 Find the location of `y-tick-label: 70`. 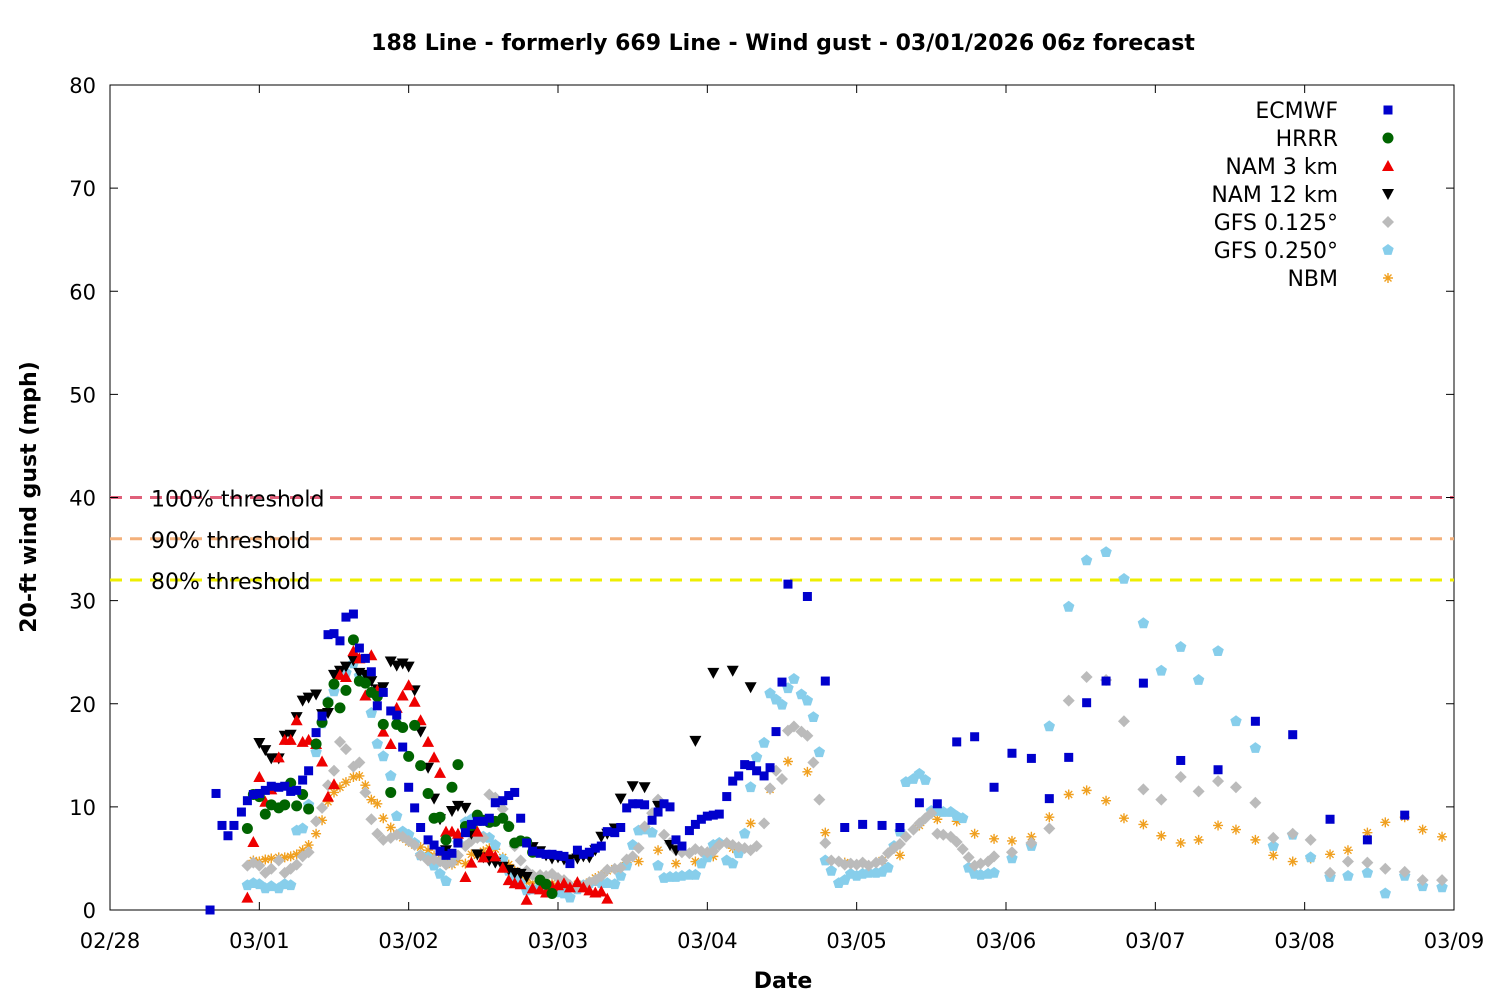

y-tick-label: 70 is located at coordinates (82, 189).